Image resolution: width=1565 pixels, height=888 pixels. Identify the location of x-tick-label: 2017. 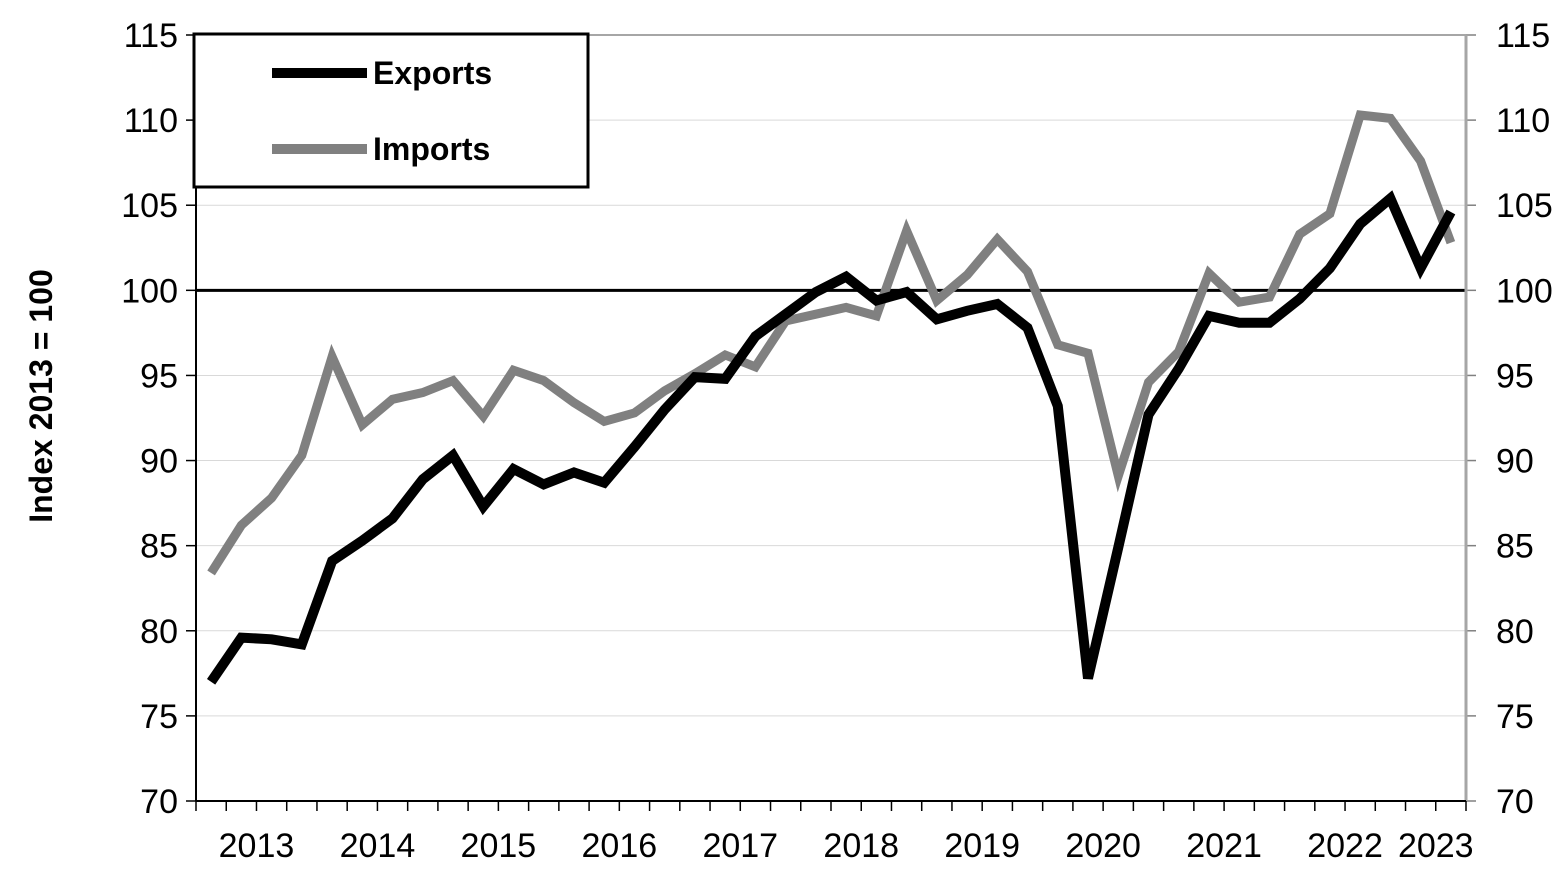
(740, 846).